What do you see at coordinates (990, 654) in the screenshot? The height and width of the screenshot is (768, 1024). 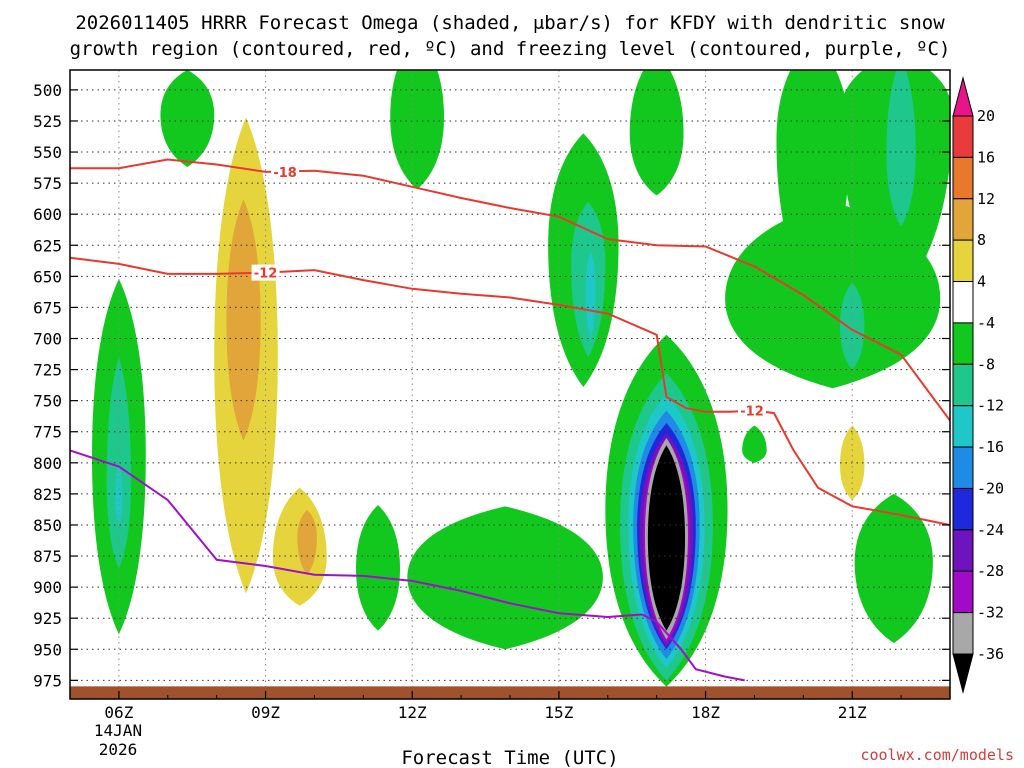 I see `colorbar-label: -36` at bounding box center [990, 654].